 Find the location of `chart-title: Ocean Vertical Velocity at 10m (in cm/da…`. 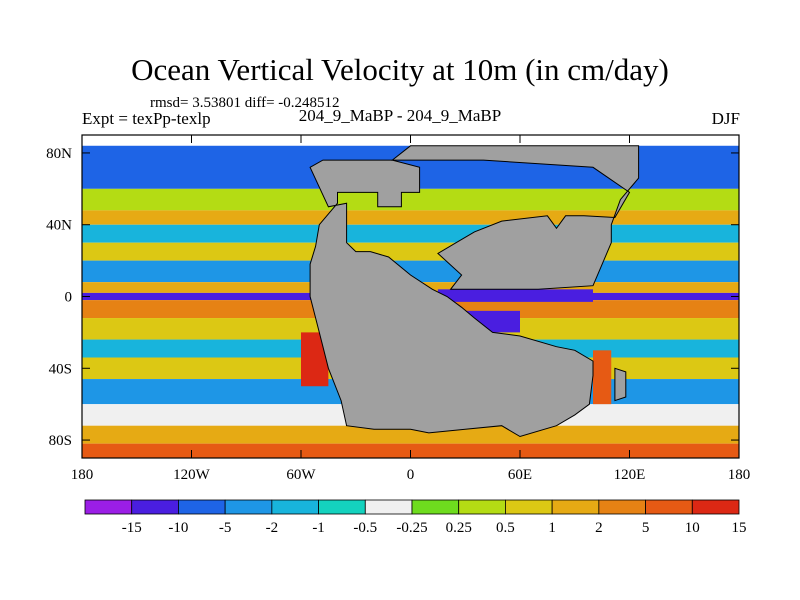

chart-title: Ocean Vertical Velocity at 10m (in cm/da… is located at coordinates (400, 69).